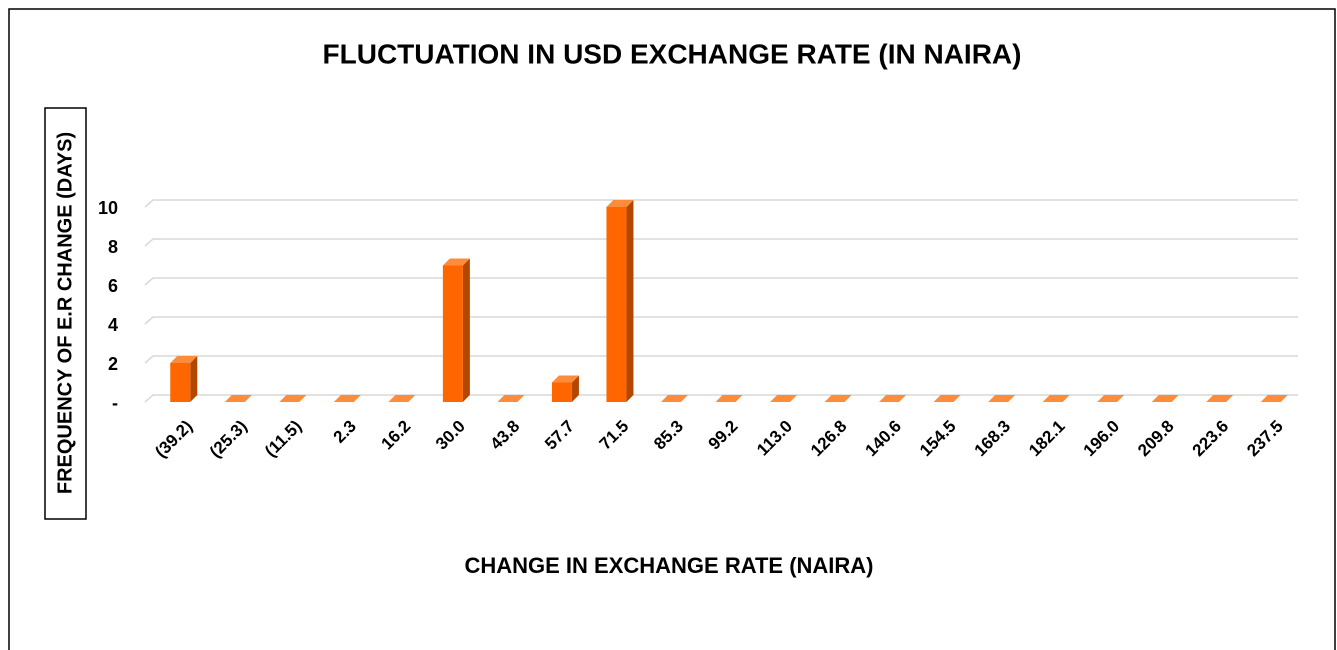 Image resolution: width=1337 pixels, height=650 pixels. I want to click on y-tick-label: 2, so click(113, 364).